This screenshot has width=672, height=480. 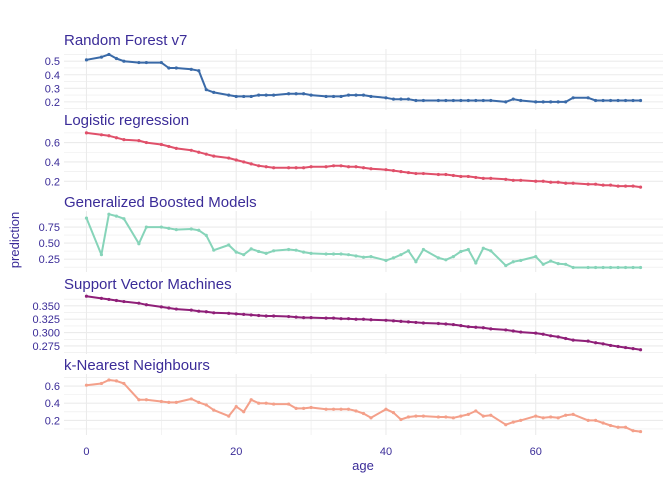 I want to click on y-tick-label: 0.3, so click(x=52, y=89).